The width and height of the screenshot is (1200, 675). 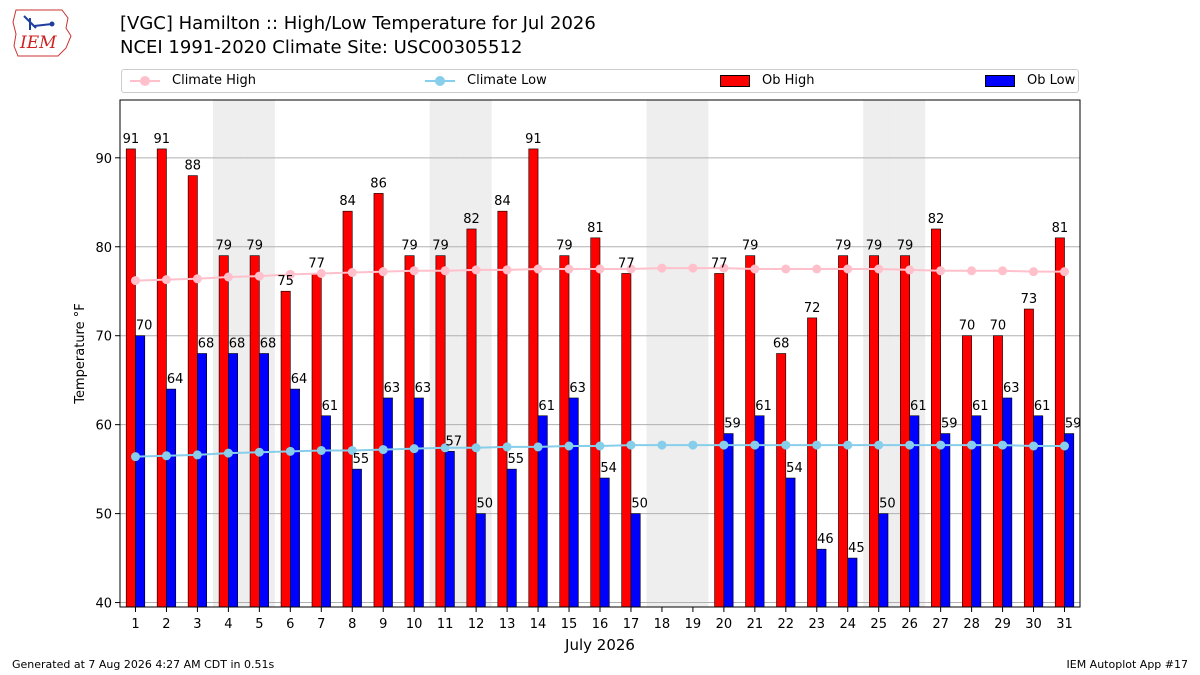 I want to click on x-tick-label: 7, so click(x=321, y=624).